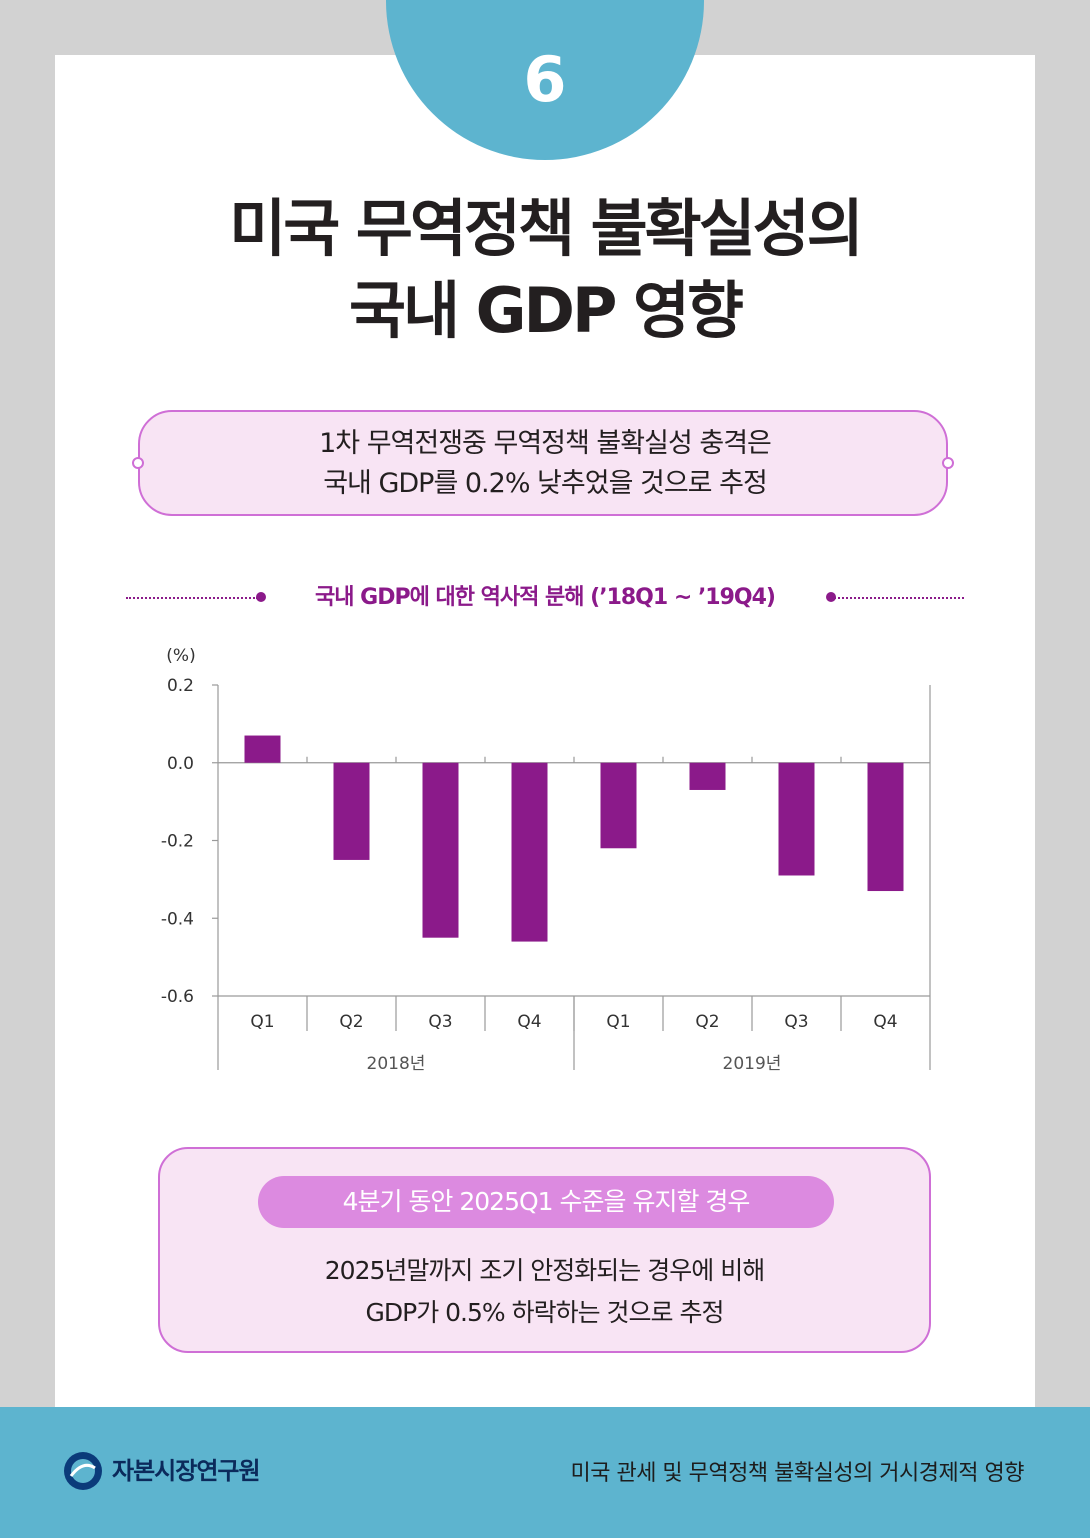 Image resolution: width=1090 pixels, height=1538 pixels. Describe the element at coordinates (177, 919) in the screenshot. I see `y-tick-label: -0.4` at that location.